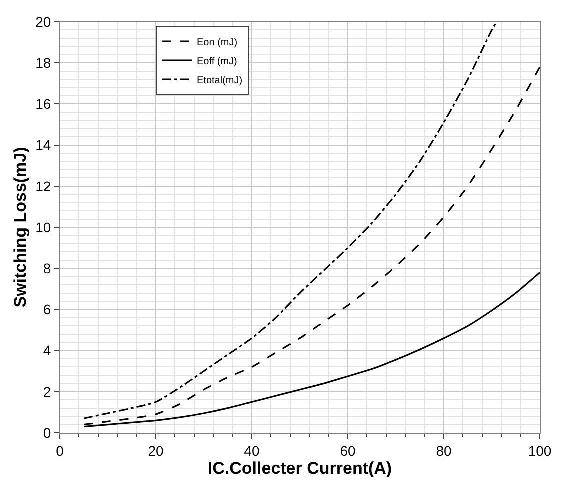 The image size is (566, 489). Describe the element at coordinates (300, 468) in the screenshot. I see `x-axis-title: IC.Collecter Current(A)` at that location.